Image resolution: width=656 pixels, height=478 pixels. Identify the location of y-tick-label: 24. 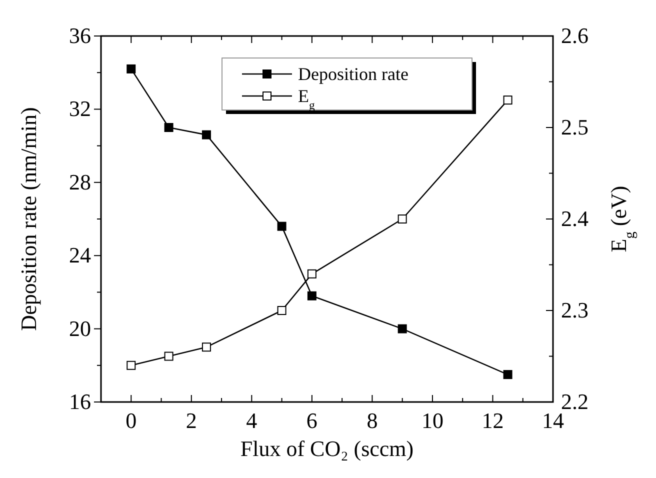
(80, 255).